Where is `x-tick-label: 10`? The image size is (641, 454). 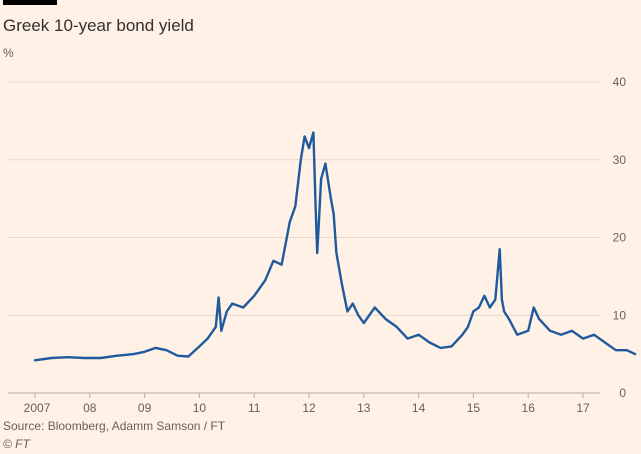 x-tick-label: 10 is located at coordinates (200, 408).